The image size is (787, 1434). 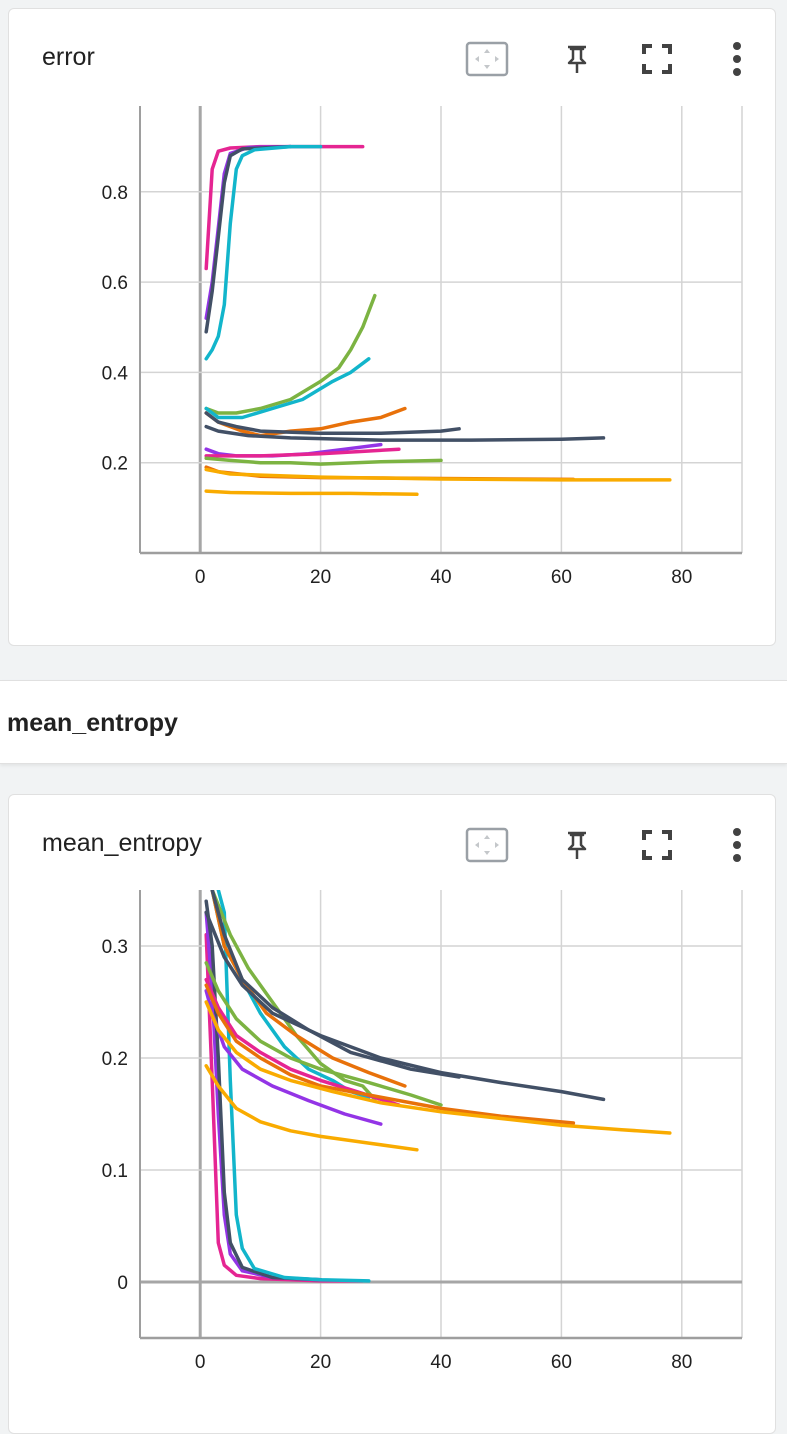 What do you see at coordinates (115, 373) in the screenshot?
I see `y-tick-label: 0.4` at bounding box center [115, 373].